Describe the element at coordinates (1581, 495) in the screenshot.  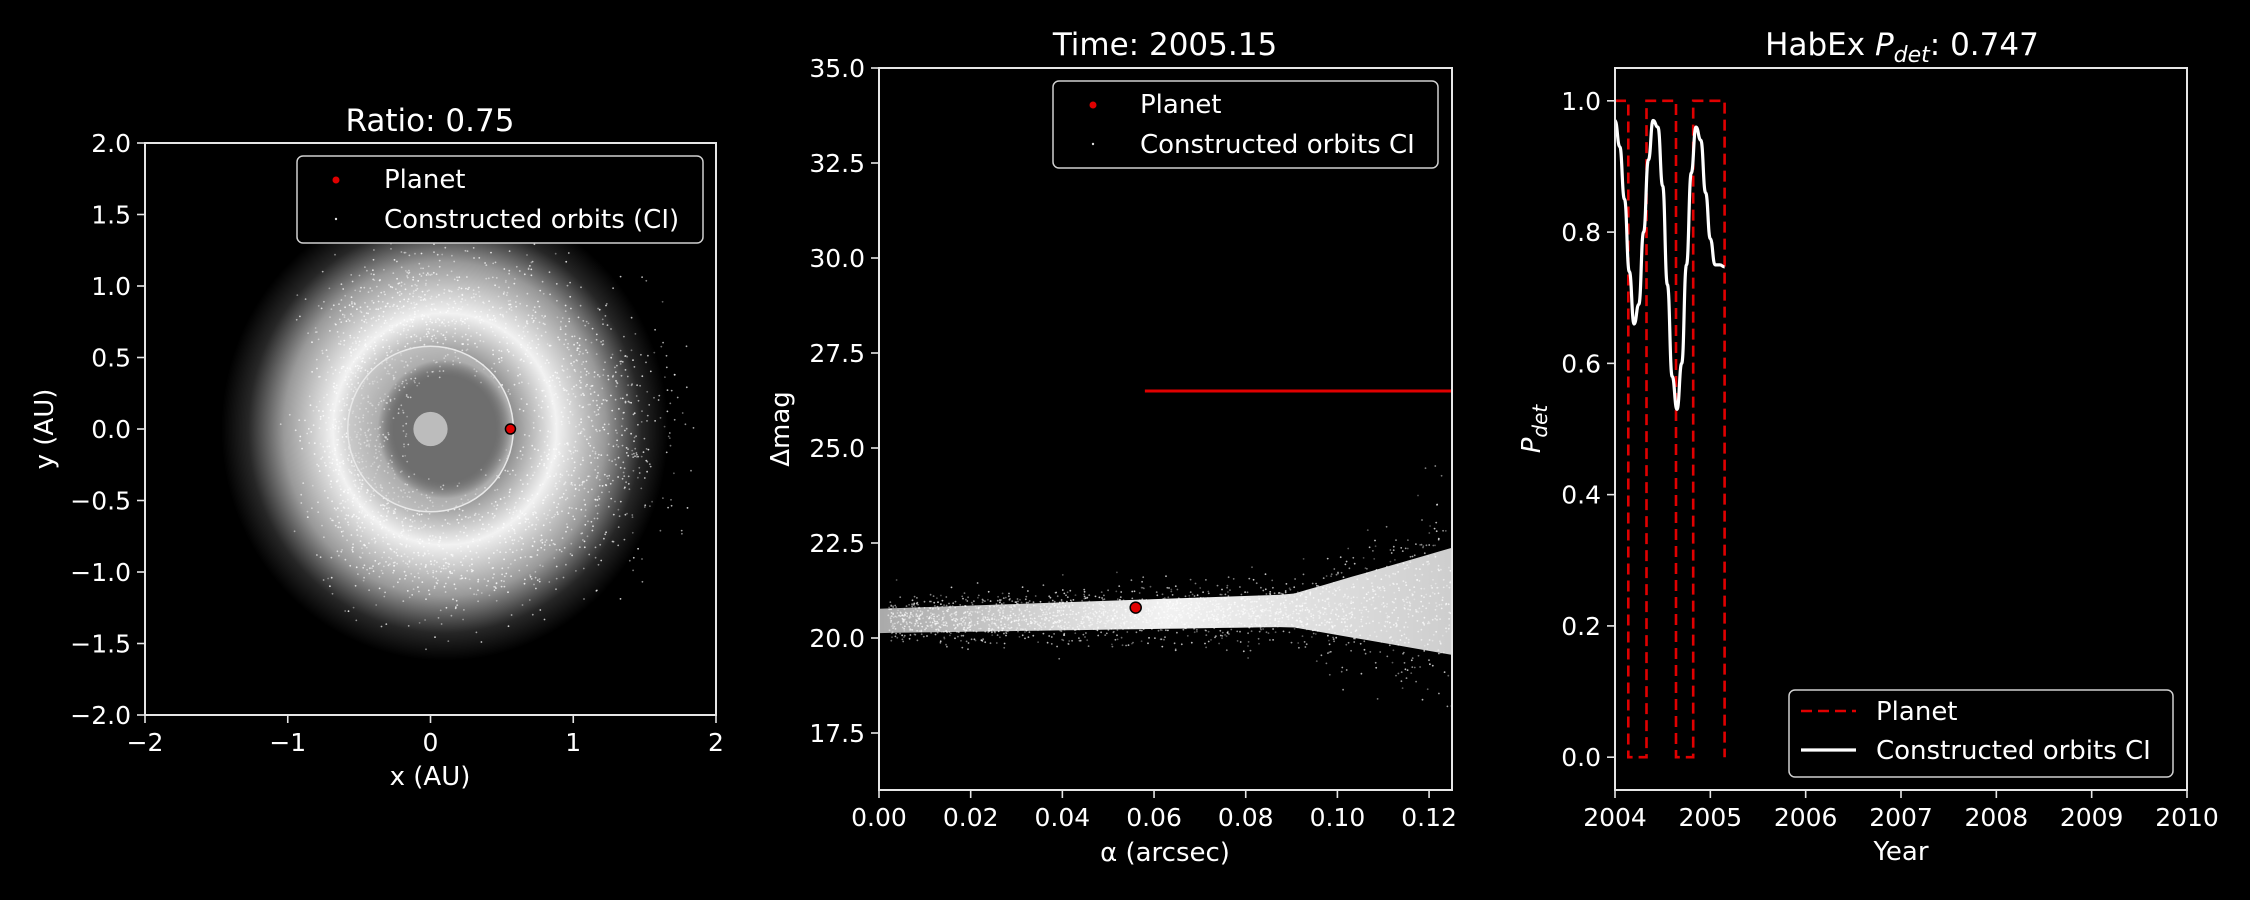
I see `panel-c-ytick-label: 0.4` at that location.